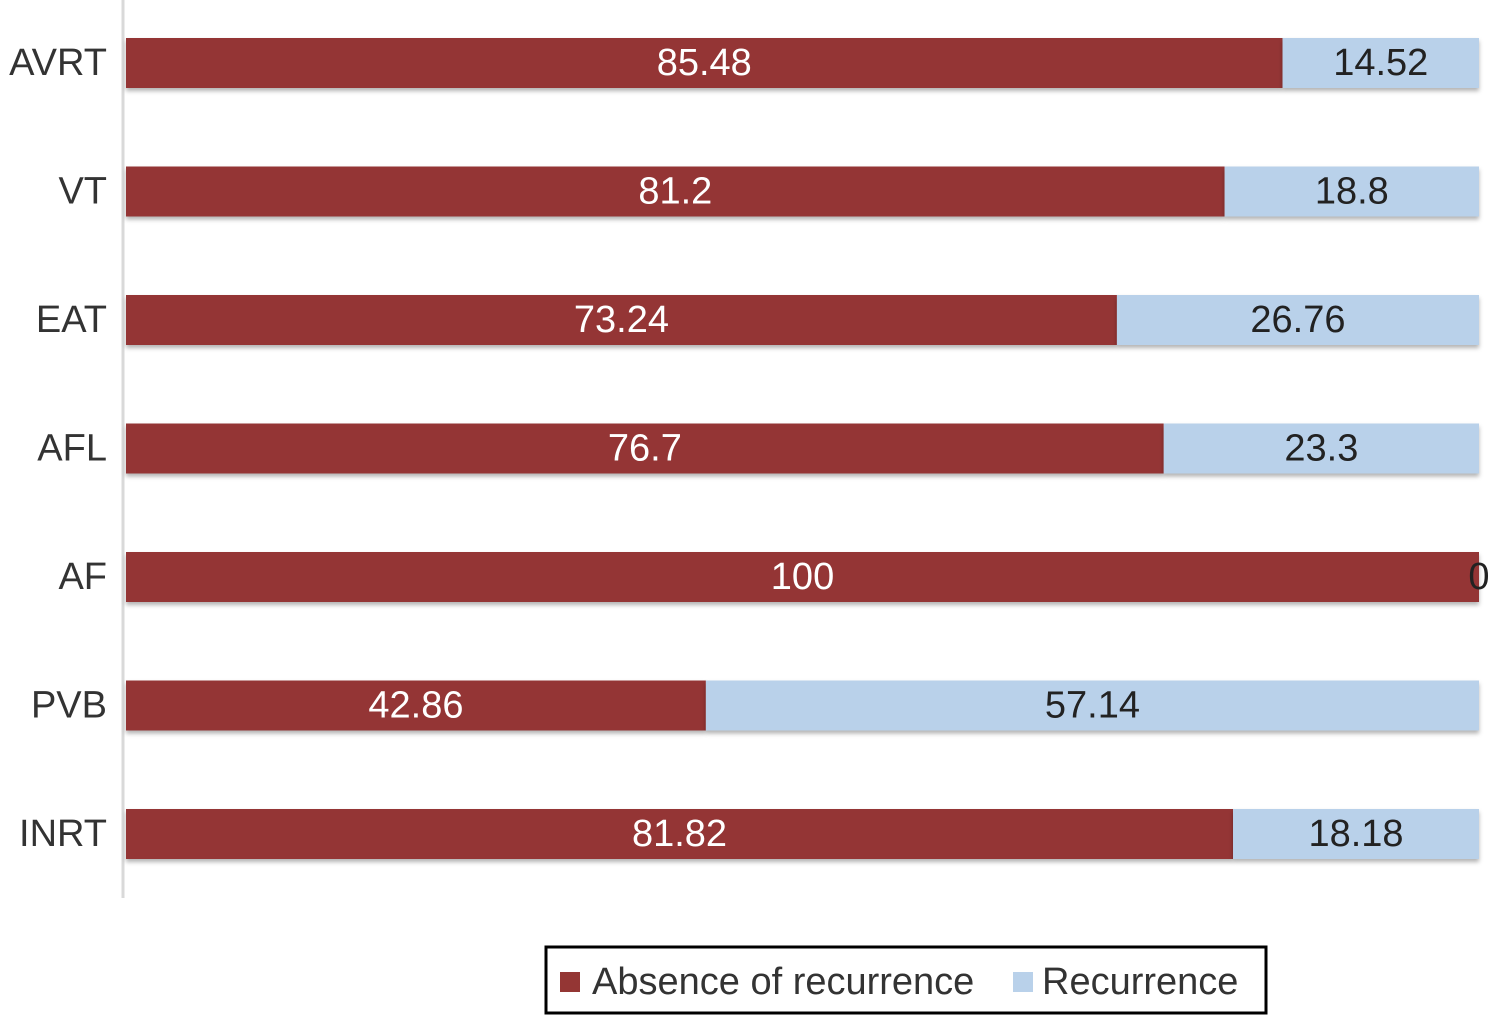 The image size is (1500, 1016). I want to click on data-label: 76.7, so click(645, 449).